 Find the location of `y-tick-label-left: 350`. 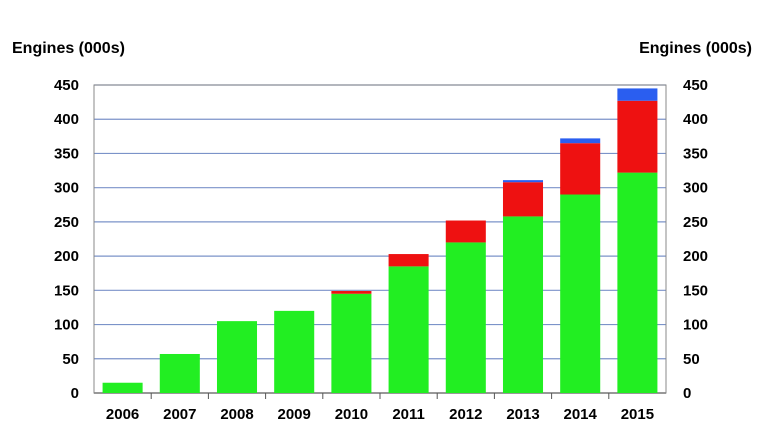

y-tick-label-left: 350 is located at coordinates (66, 153).